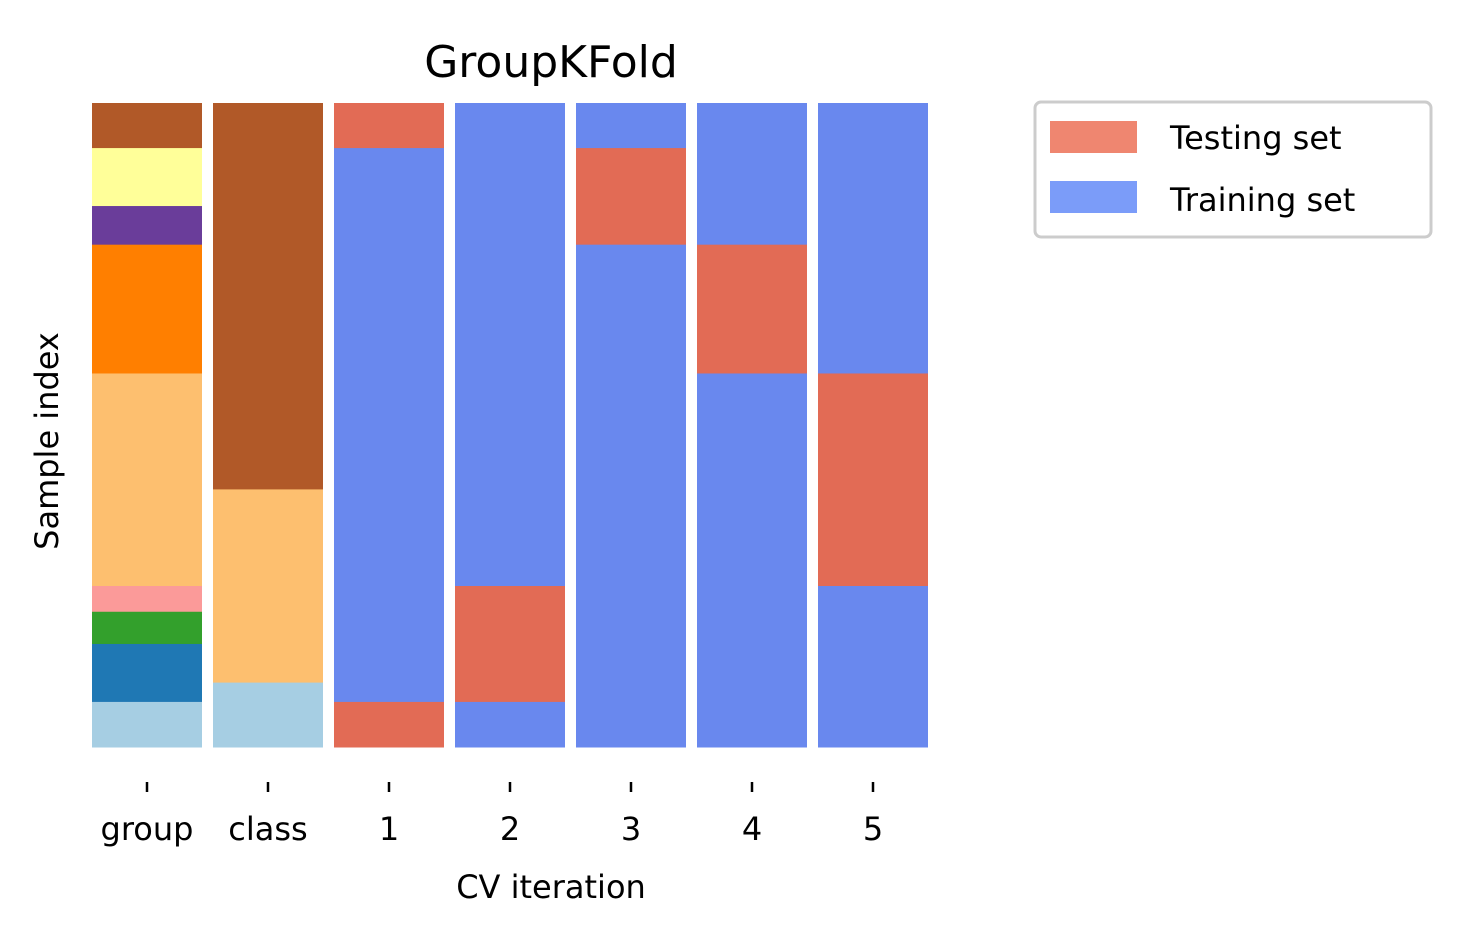 This screenshot has width=1462, height=937. I want to click on legend-swatch-testing, so click(1093, 137).